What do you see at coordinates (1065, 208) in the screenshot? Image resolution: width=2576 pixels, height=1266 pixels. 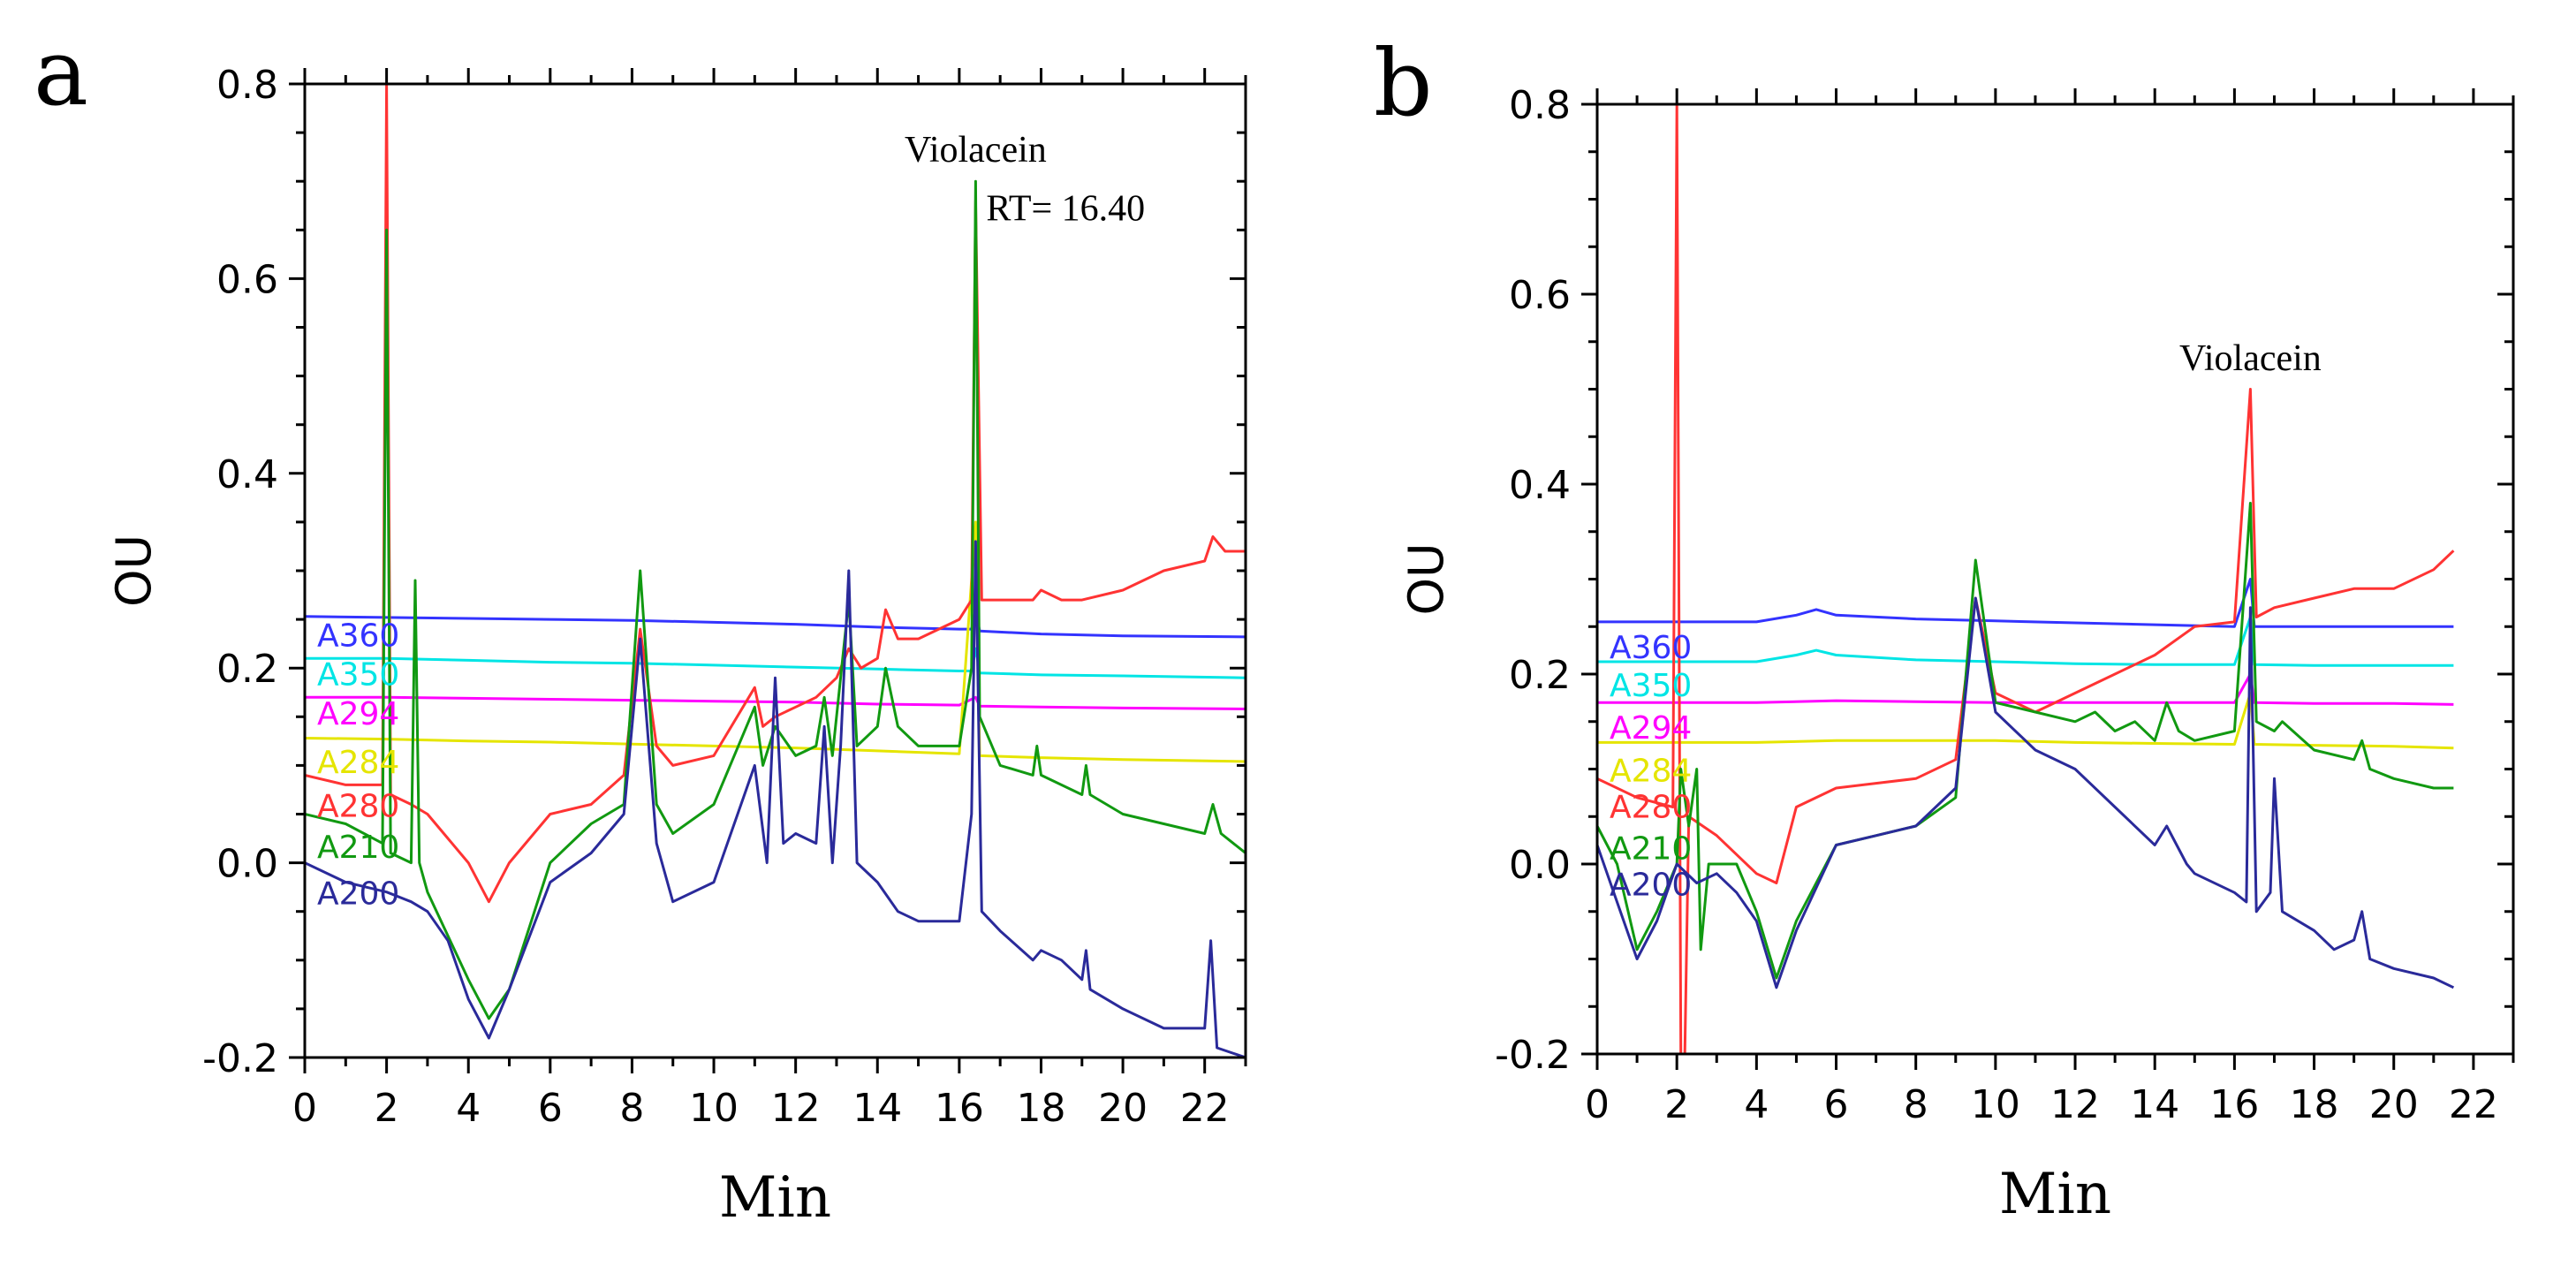 I see `annotation-retention-time: RT= 16.40` at bounding box center [1065, 208].